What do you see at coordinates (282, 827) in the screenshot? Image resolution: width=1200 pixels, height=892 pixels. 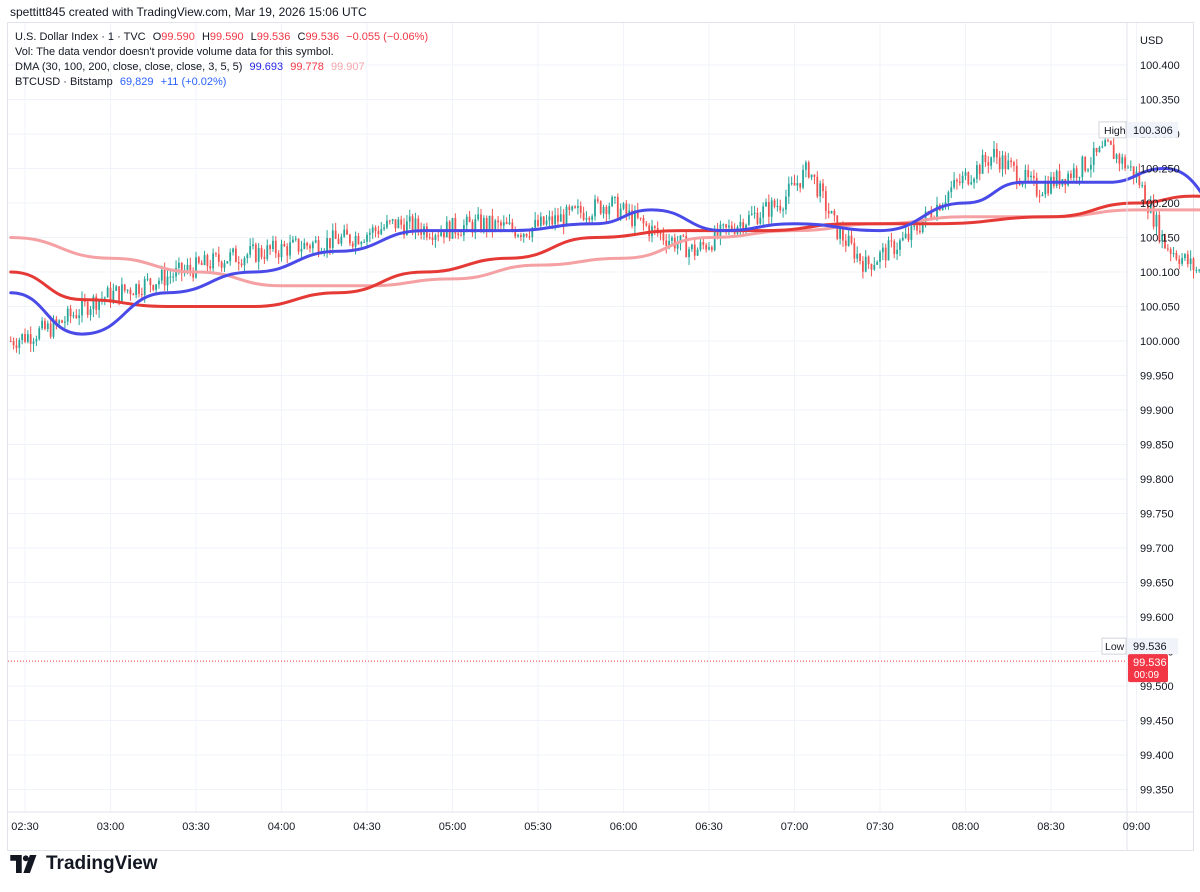 I see `time-tick-label: 04:00` at bounding box center [282, 827].